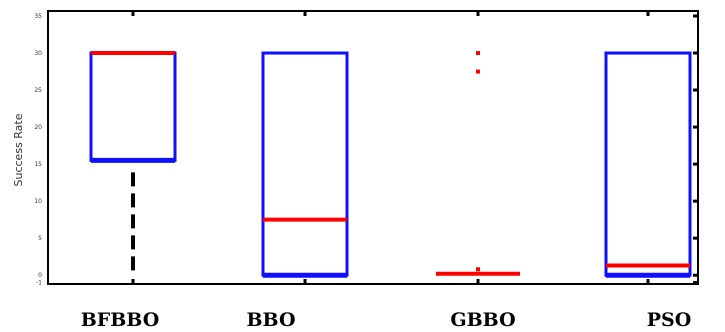 The width and height of the screenshot is (725, 332). I want to click on y-tick-label: 0, so click(40, 275).